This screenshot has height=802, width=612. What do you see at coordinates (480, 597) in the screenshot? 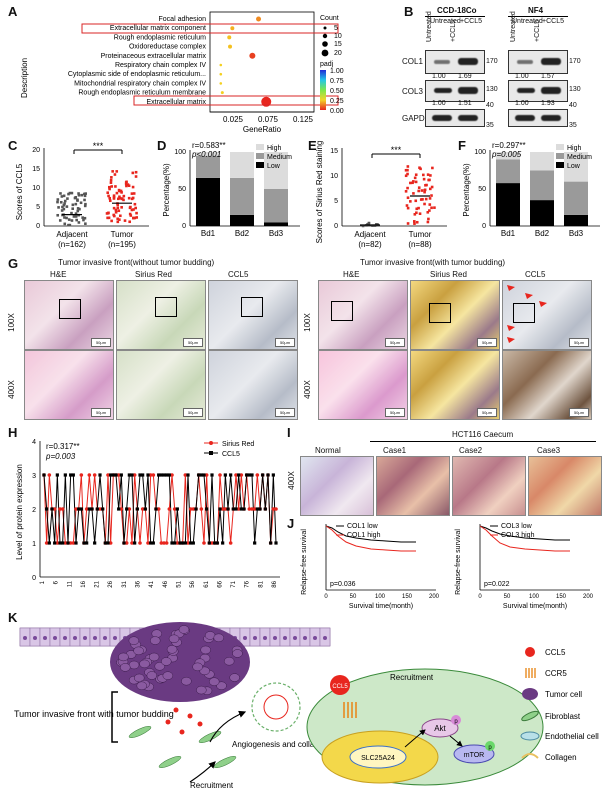
I see `j-xtick: 0` at bounding box center [480, 597].